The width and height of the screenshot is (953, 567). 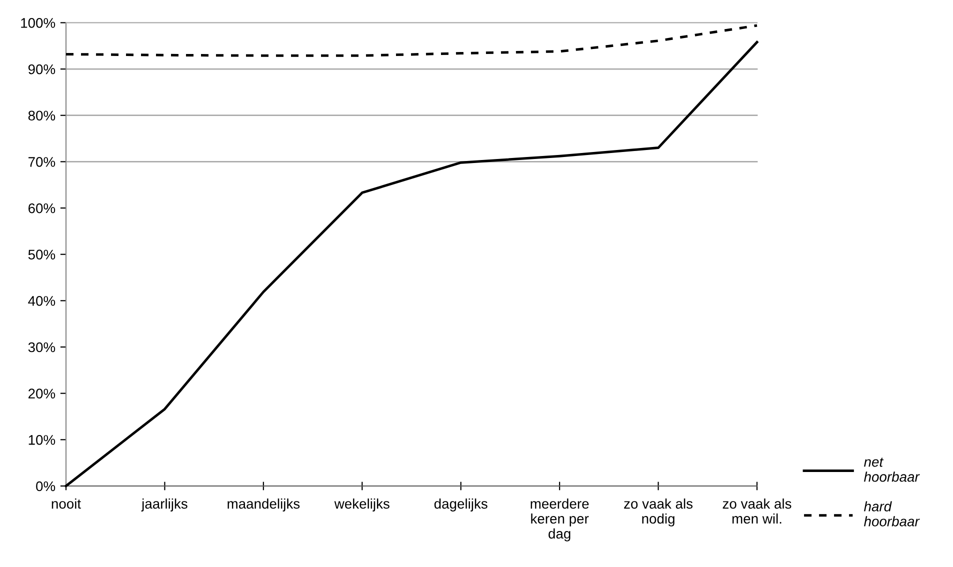 I want to click on x-tick-label: jaarlijks, so click(x=164, y=505).